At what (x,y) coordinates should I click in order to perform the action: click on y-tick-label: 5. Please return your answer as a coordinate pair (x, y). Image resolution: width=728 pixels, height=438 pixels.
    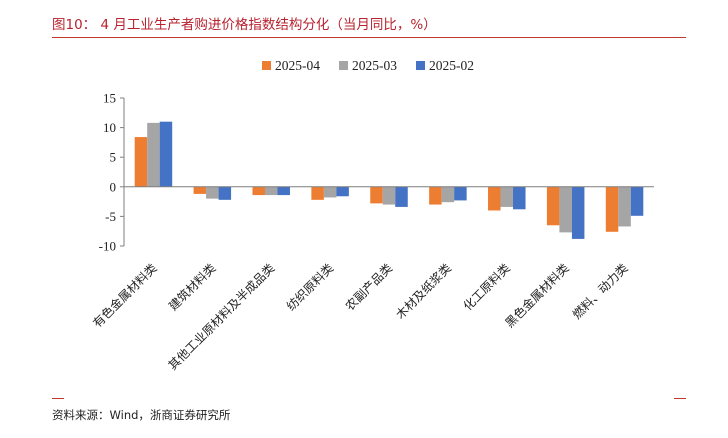
    Looking at the image, I should click on (113, 157).